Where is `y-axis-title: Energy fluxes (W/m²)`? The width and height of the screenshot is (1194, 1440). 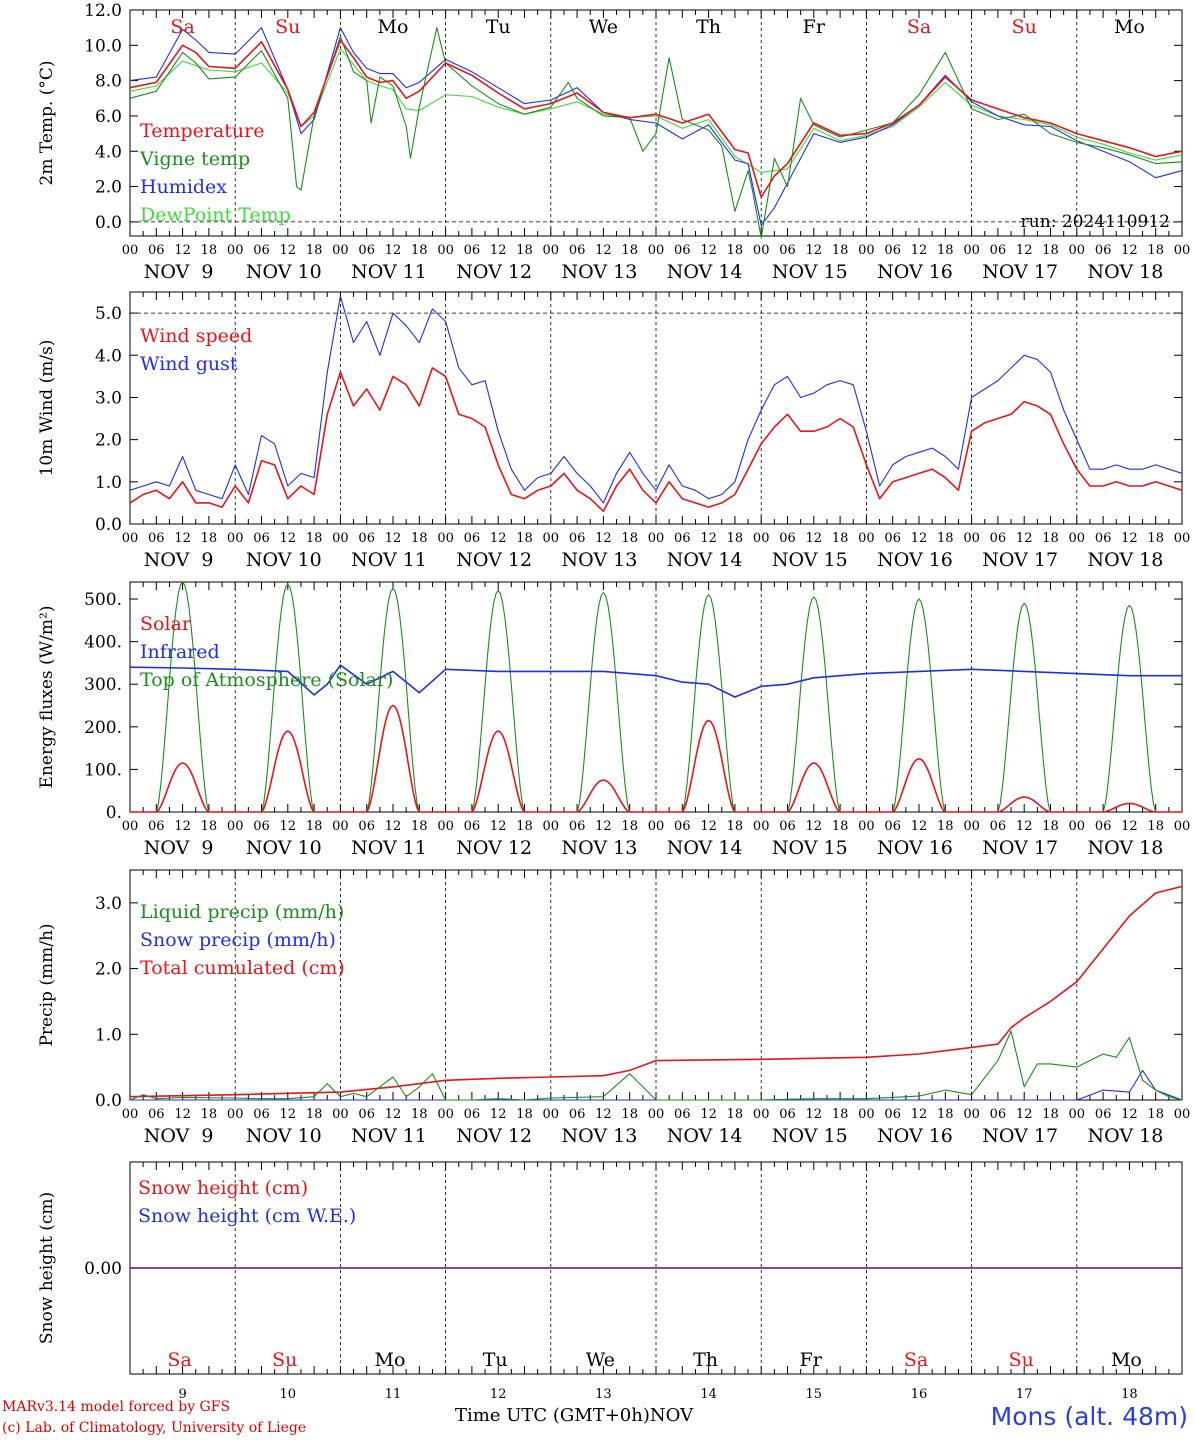 y-axis-title: Energy fluxes (W/m²) is located at coordinates (47, 697).